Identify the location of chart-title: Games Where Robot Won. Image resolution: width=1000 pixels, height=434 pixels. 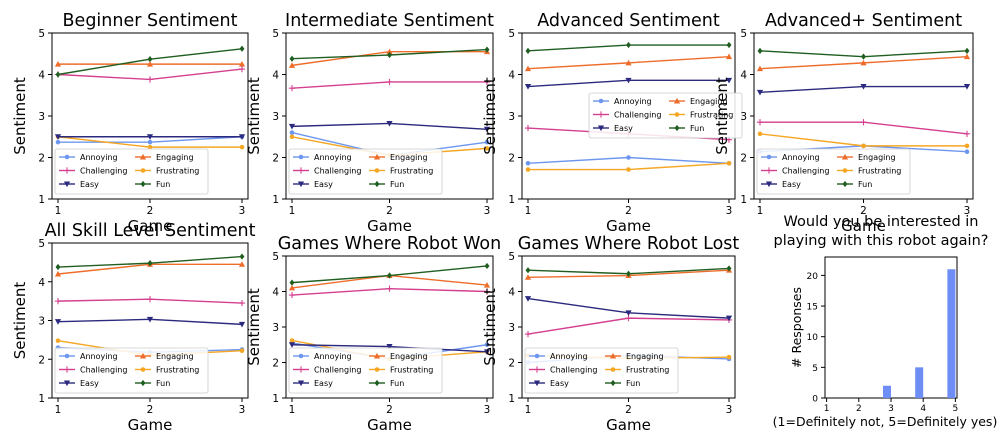
(389, 244).